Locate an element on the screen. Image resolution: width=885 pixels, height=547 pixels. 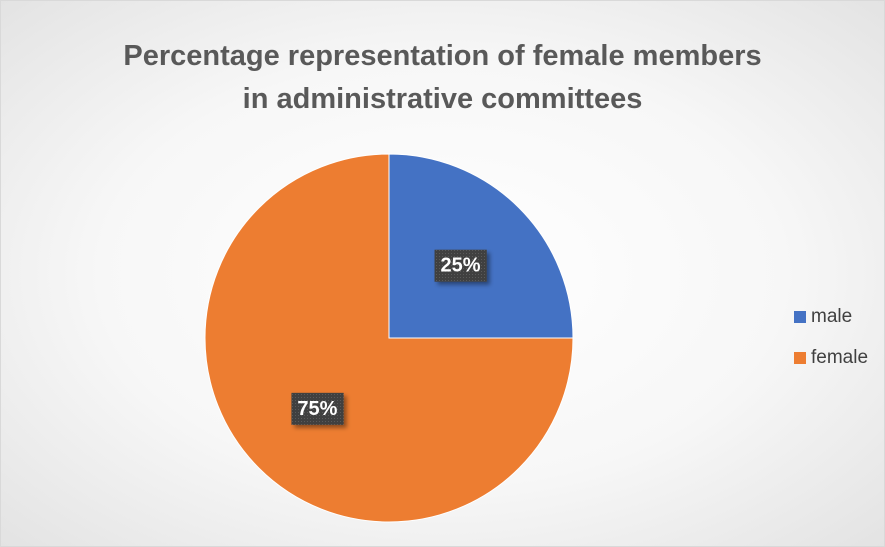
data-label: 75% is located at coordinates (317, 409).